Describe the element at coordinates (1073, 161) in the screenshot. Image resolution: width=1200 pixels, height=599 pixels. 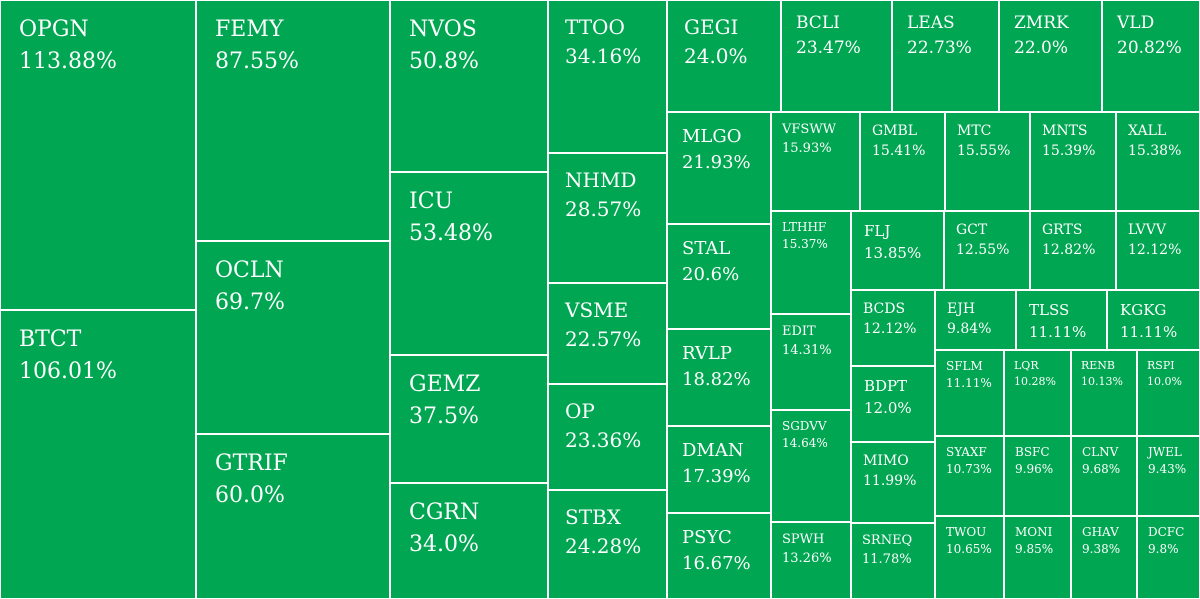
I see `treemap-tile-mnts: MNTS 15.39%` at that location.